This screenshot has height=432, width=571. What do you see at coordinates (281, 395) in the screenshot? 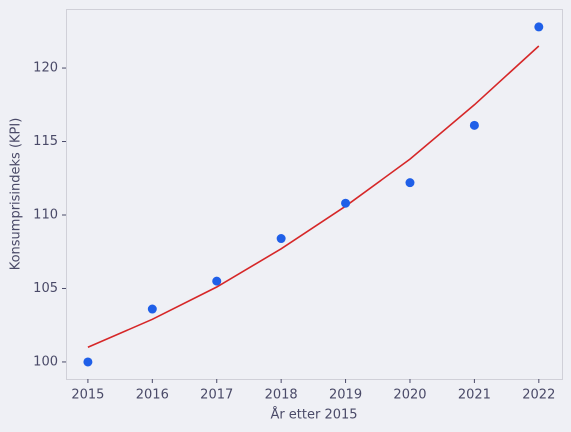
I see `x-tick-label: 2018` at bounding box center [281, 395].